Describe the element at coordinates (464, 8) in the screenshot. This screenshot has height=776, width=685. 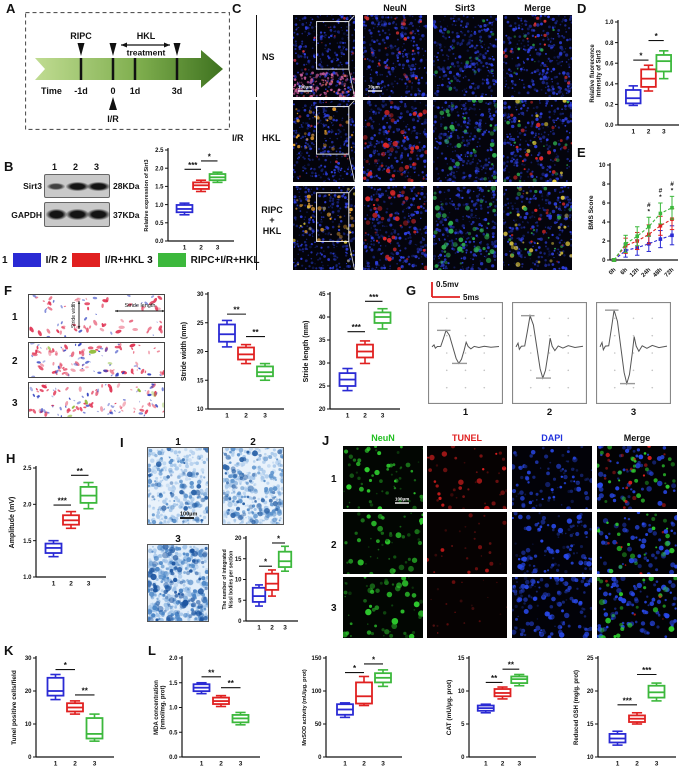
I see `c-header-sirt3: Sirt3` at that location.